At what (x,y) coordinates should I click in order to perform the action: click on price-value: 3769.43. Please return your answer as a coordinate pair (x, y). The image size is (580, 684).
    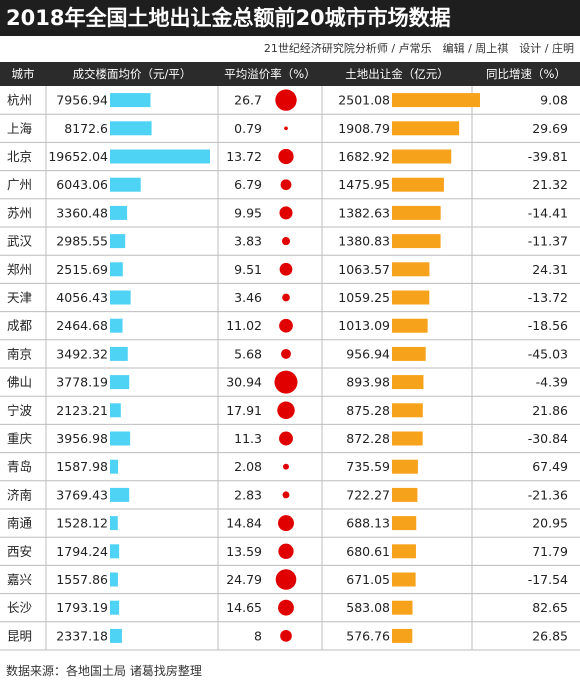
    Looking at the image, I should click on (82, 494).